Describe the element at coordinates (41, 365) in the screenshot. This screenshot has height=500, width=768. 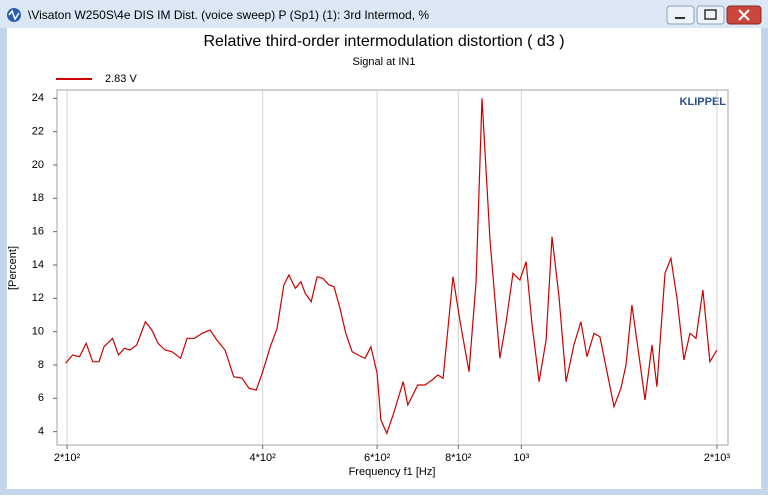
I see `y-tick-label: 8` at that location.